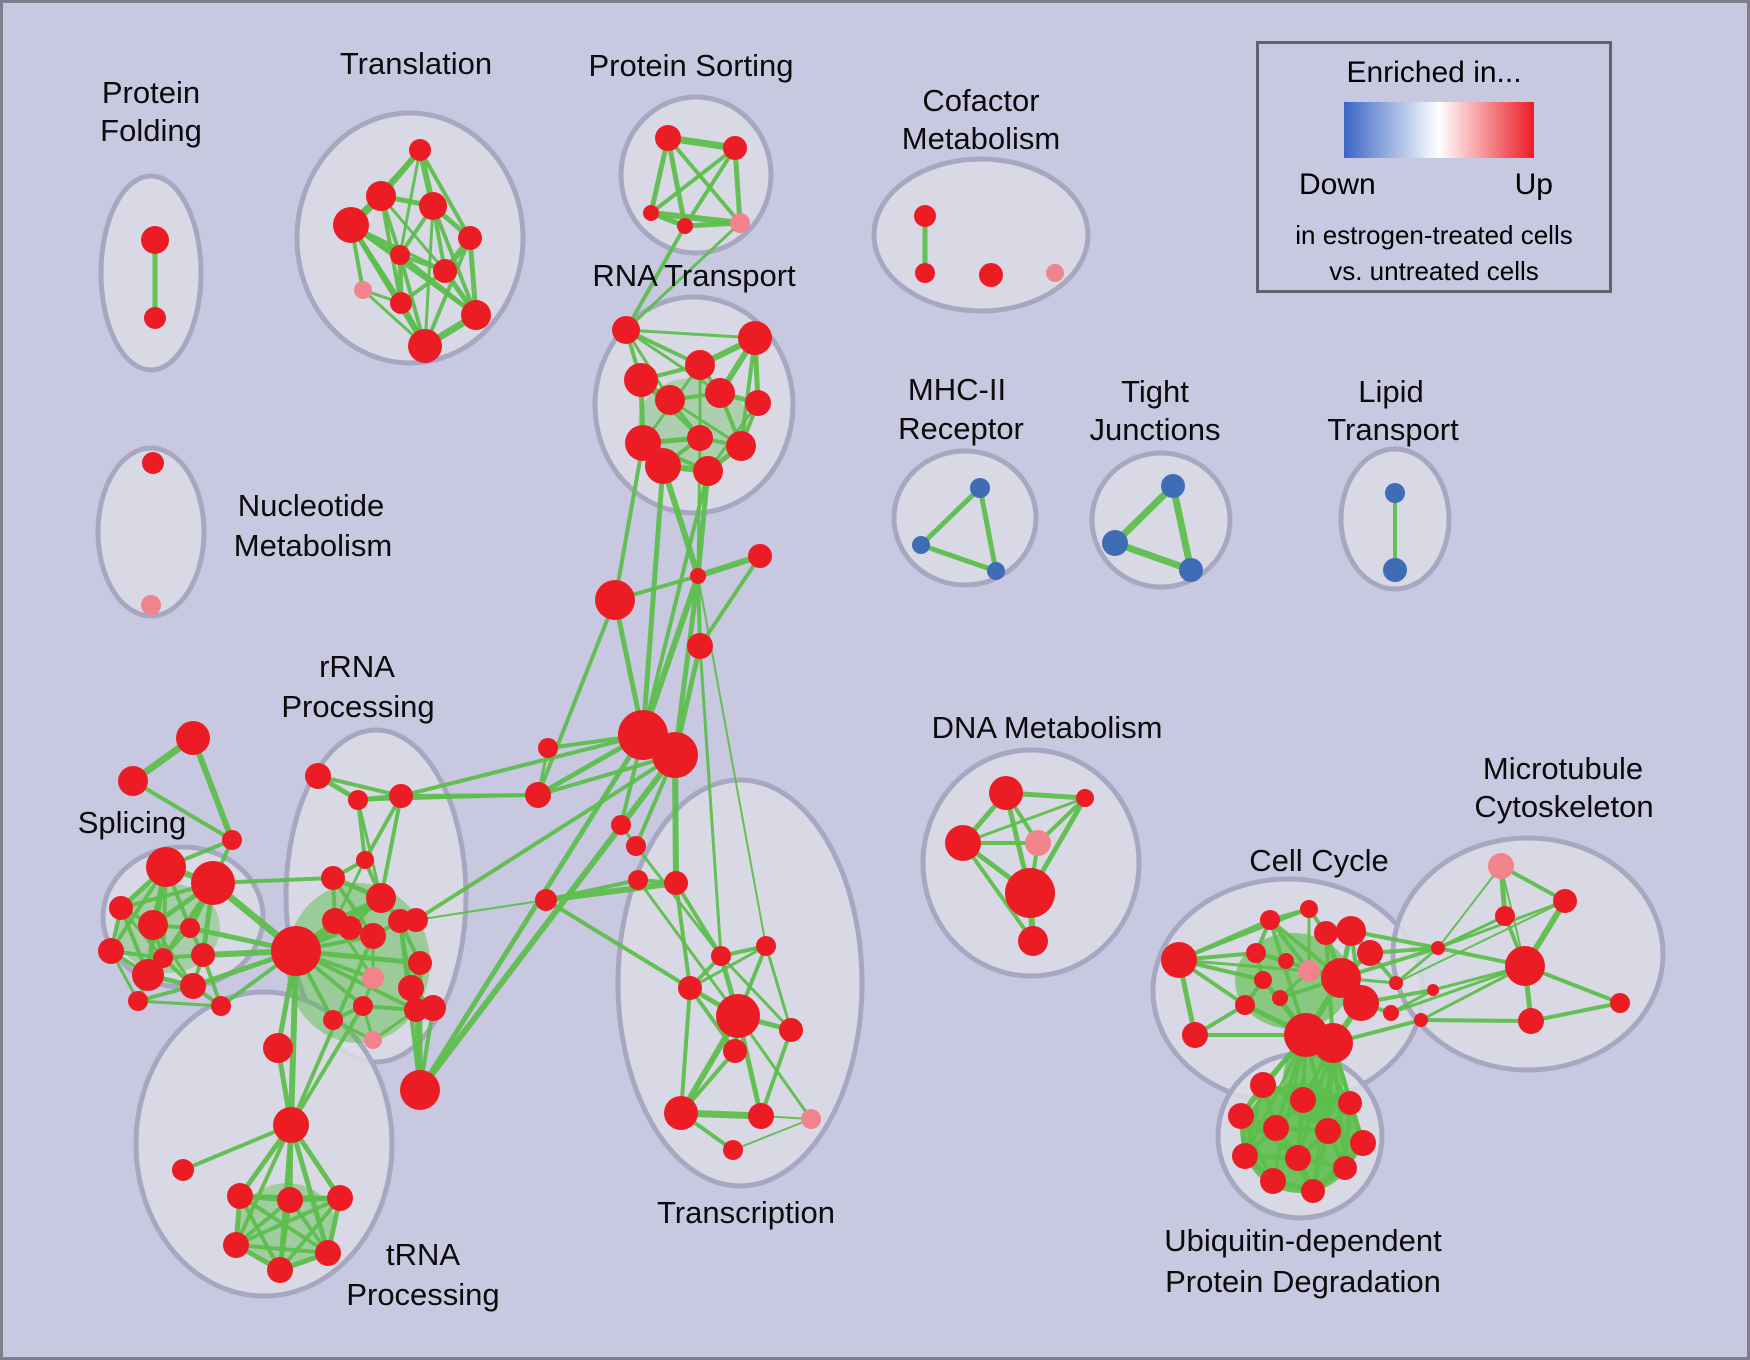 The height and width of the screenshot is (1360, 1750). What do you see at coordinates (422, 1294) in the screenshot?
I see `cluster-label-trna-processing: Processing` at bounding box center [422, 1294].